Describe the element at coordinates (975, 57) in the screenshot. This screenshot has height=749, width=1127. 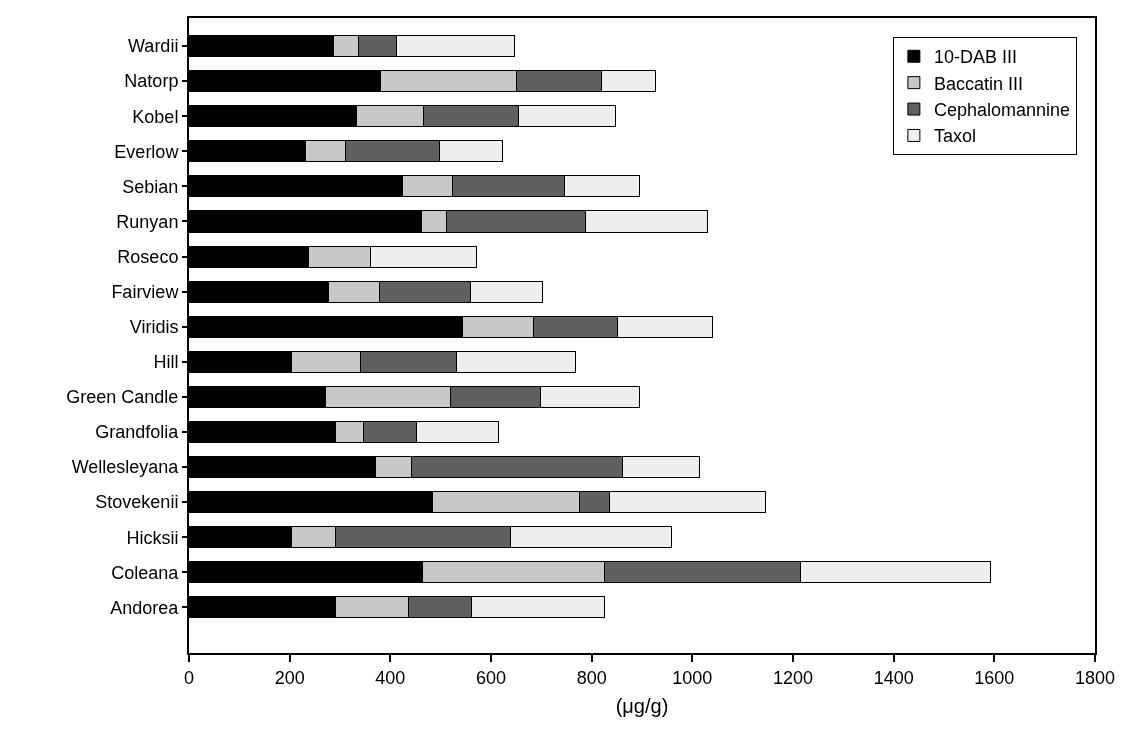
I see `legend-label: 10-DAB III` at that location.